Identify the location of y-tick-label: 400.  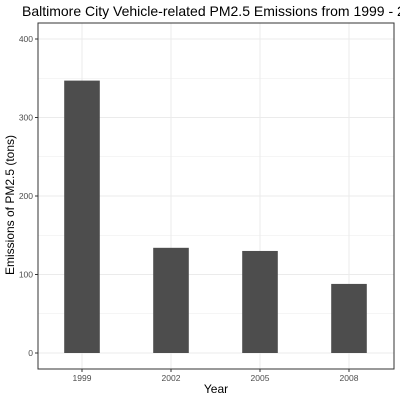
(26, 39).